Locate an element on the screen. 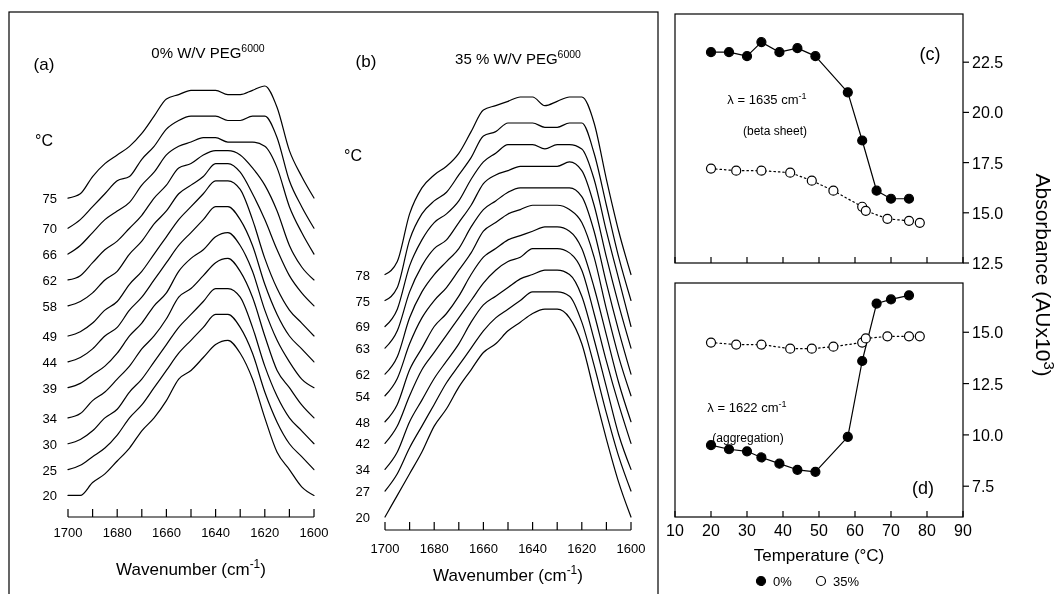 This screenshot has width=1062, height=594. x-tick-label: 50 is located at coordinates (819, 530).